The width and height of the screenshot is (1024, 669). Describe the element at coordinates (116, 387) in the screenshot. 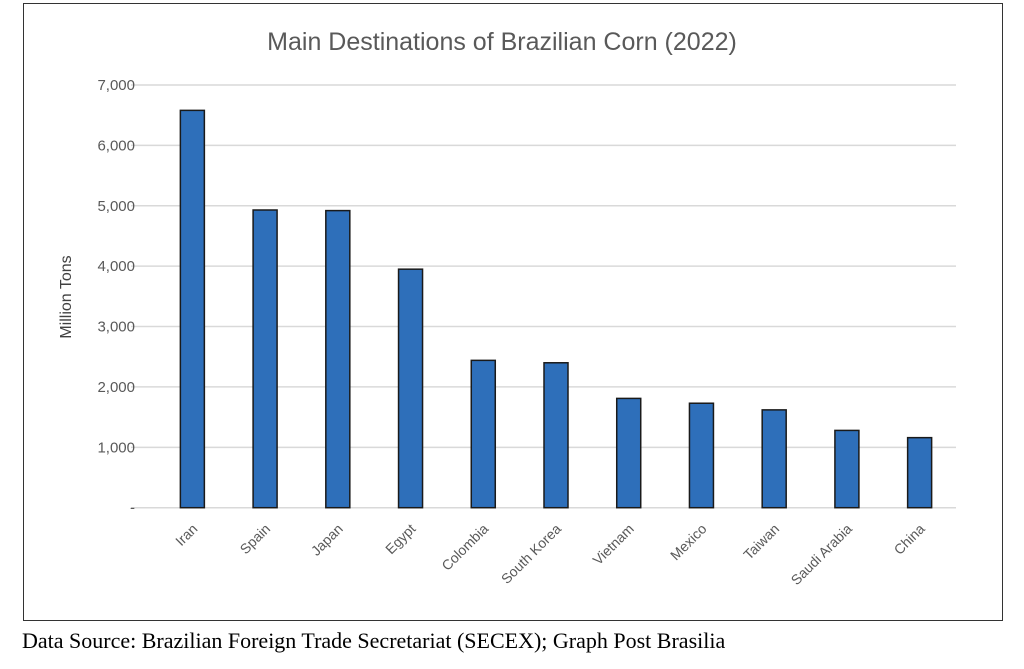

I see `y-tick-label: 2,000` at that location.